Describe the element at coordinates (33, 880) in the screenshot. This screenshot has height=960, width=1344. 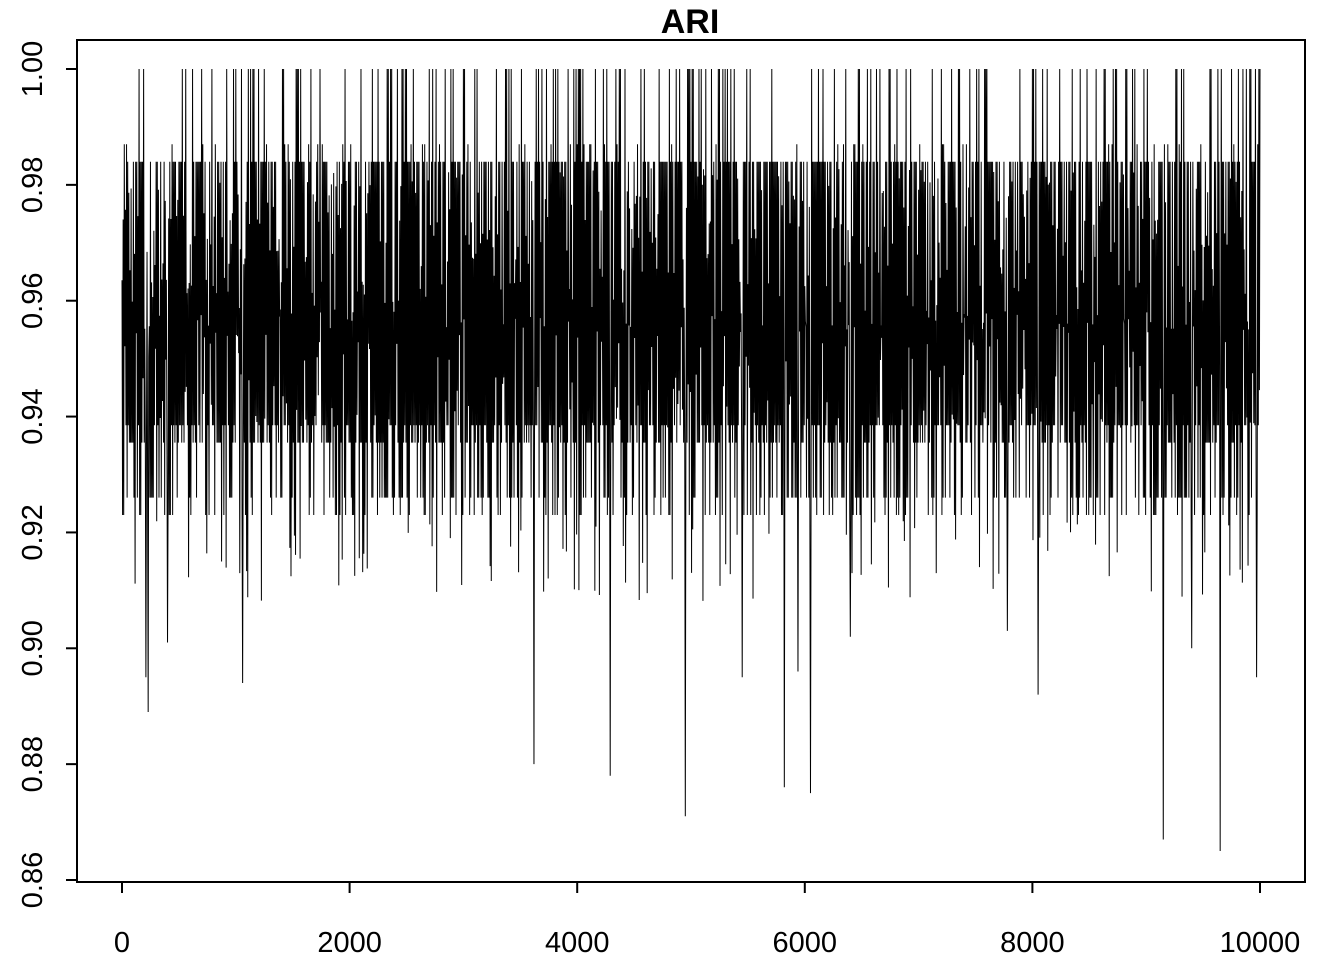
I see `y-tick-label: 0.86` at that location.